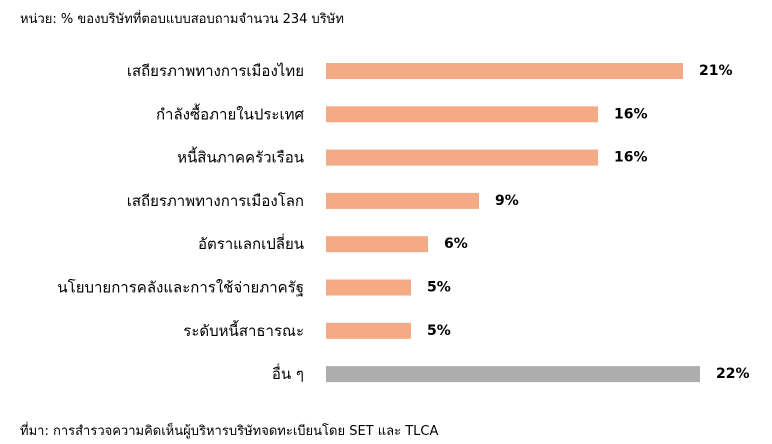  I want to click on value-label-1: 21%, so click(716, 71).